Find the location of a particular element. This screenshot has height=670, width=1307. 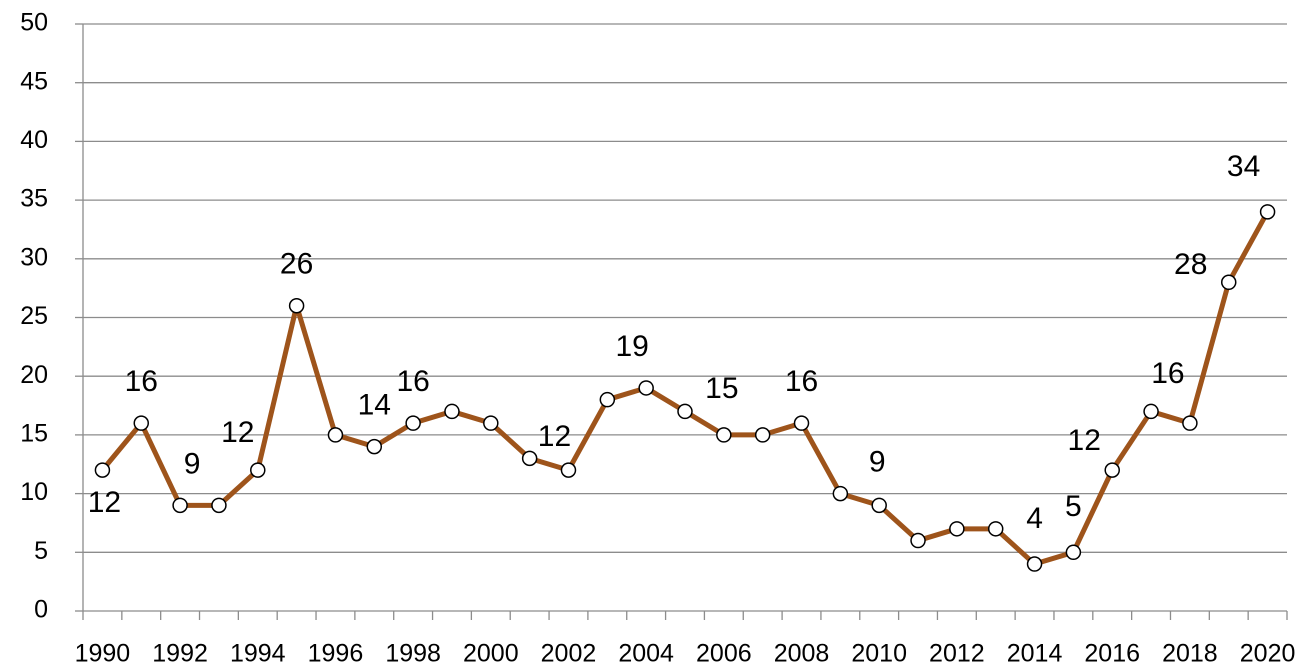

x-tick-label: 1994 is located at coordinates (258, 654).